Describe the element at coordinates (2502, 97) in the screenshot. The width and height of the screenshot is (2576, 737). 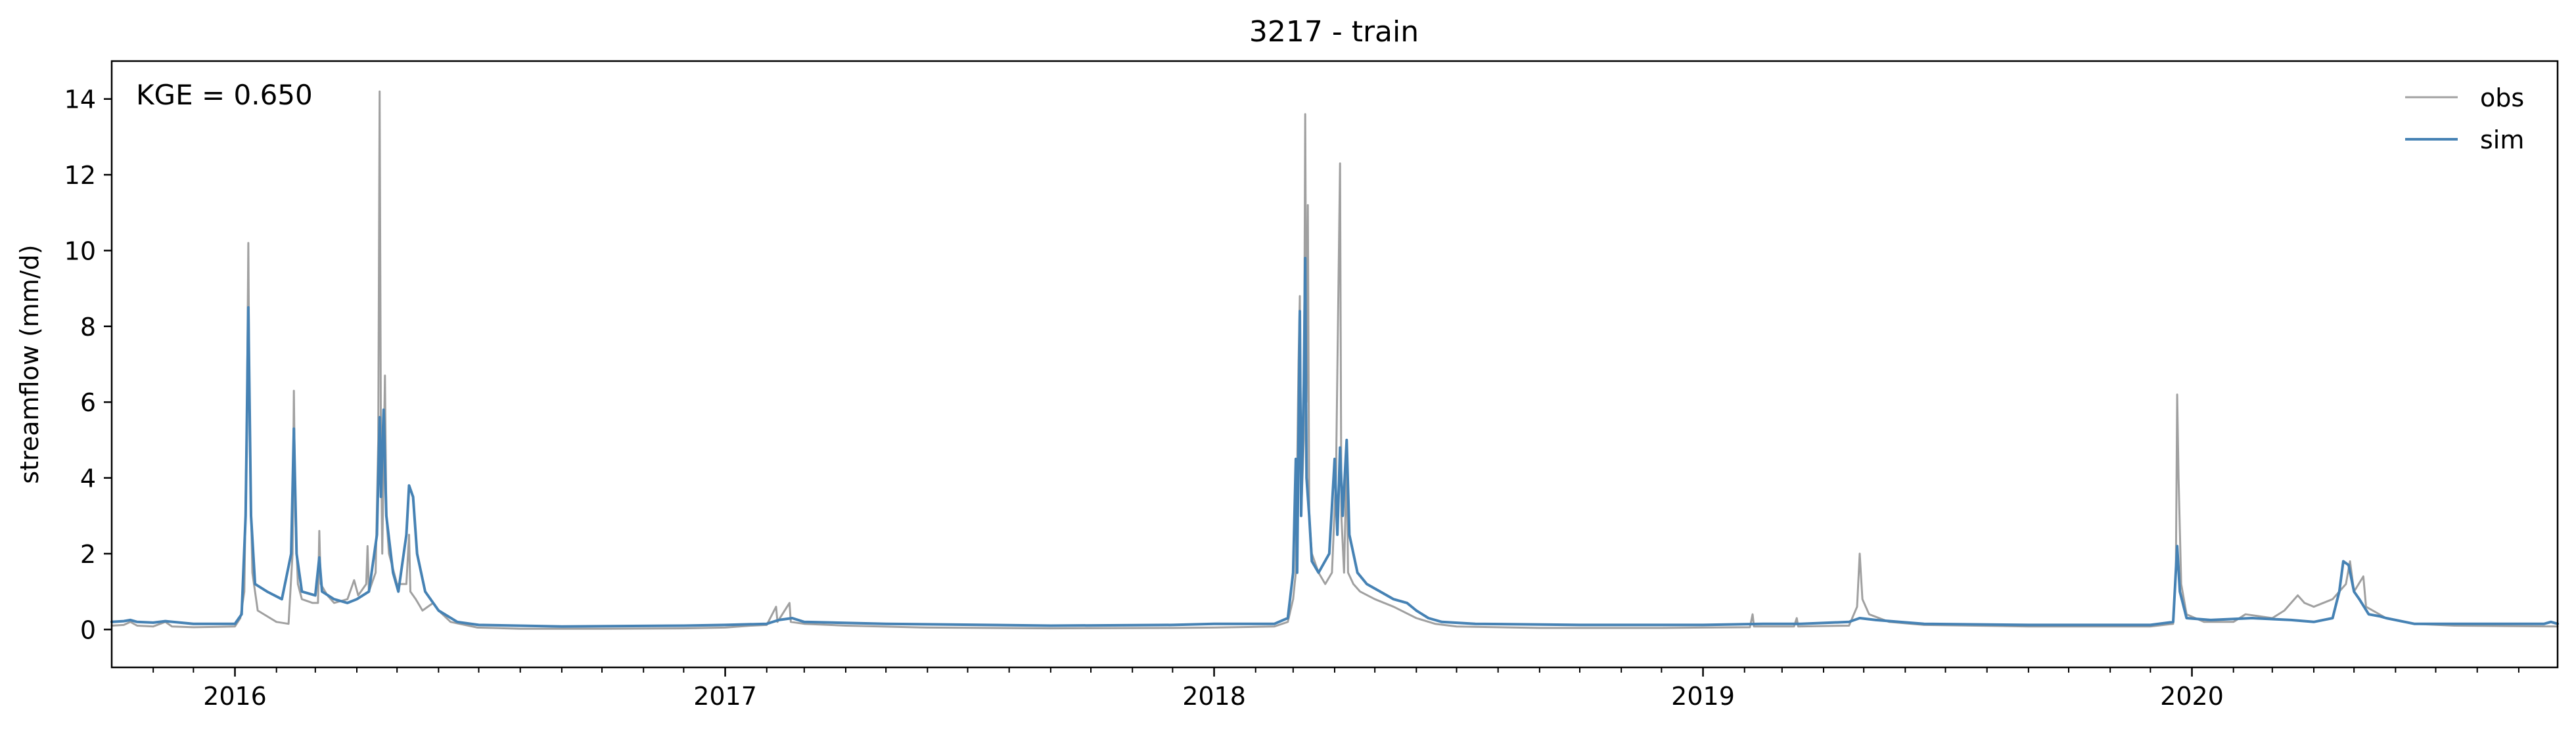
I see `legend-label-obs: obs` at that location.